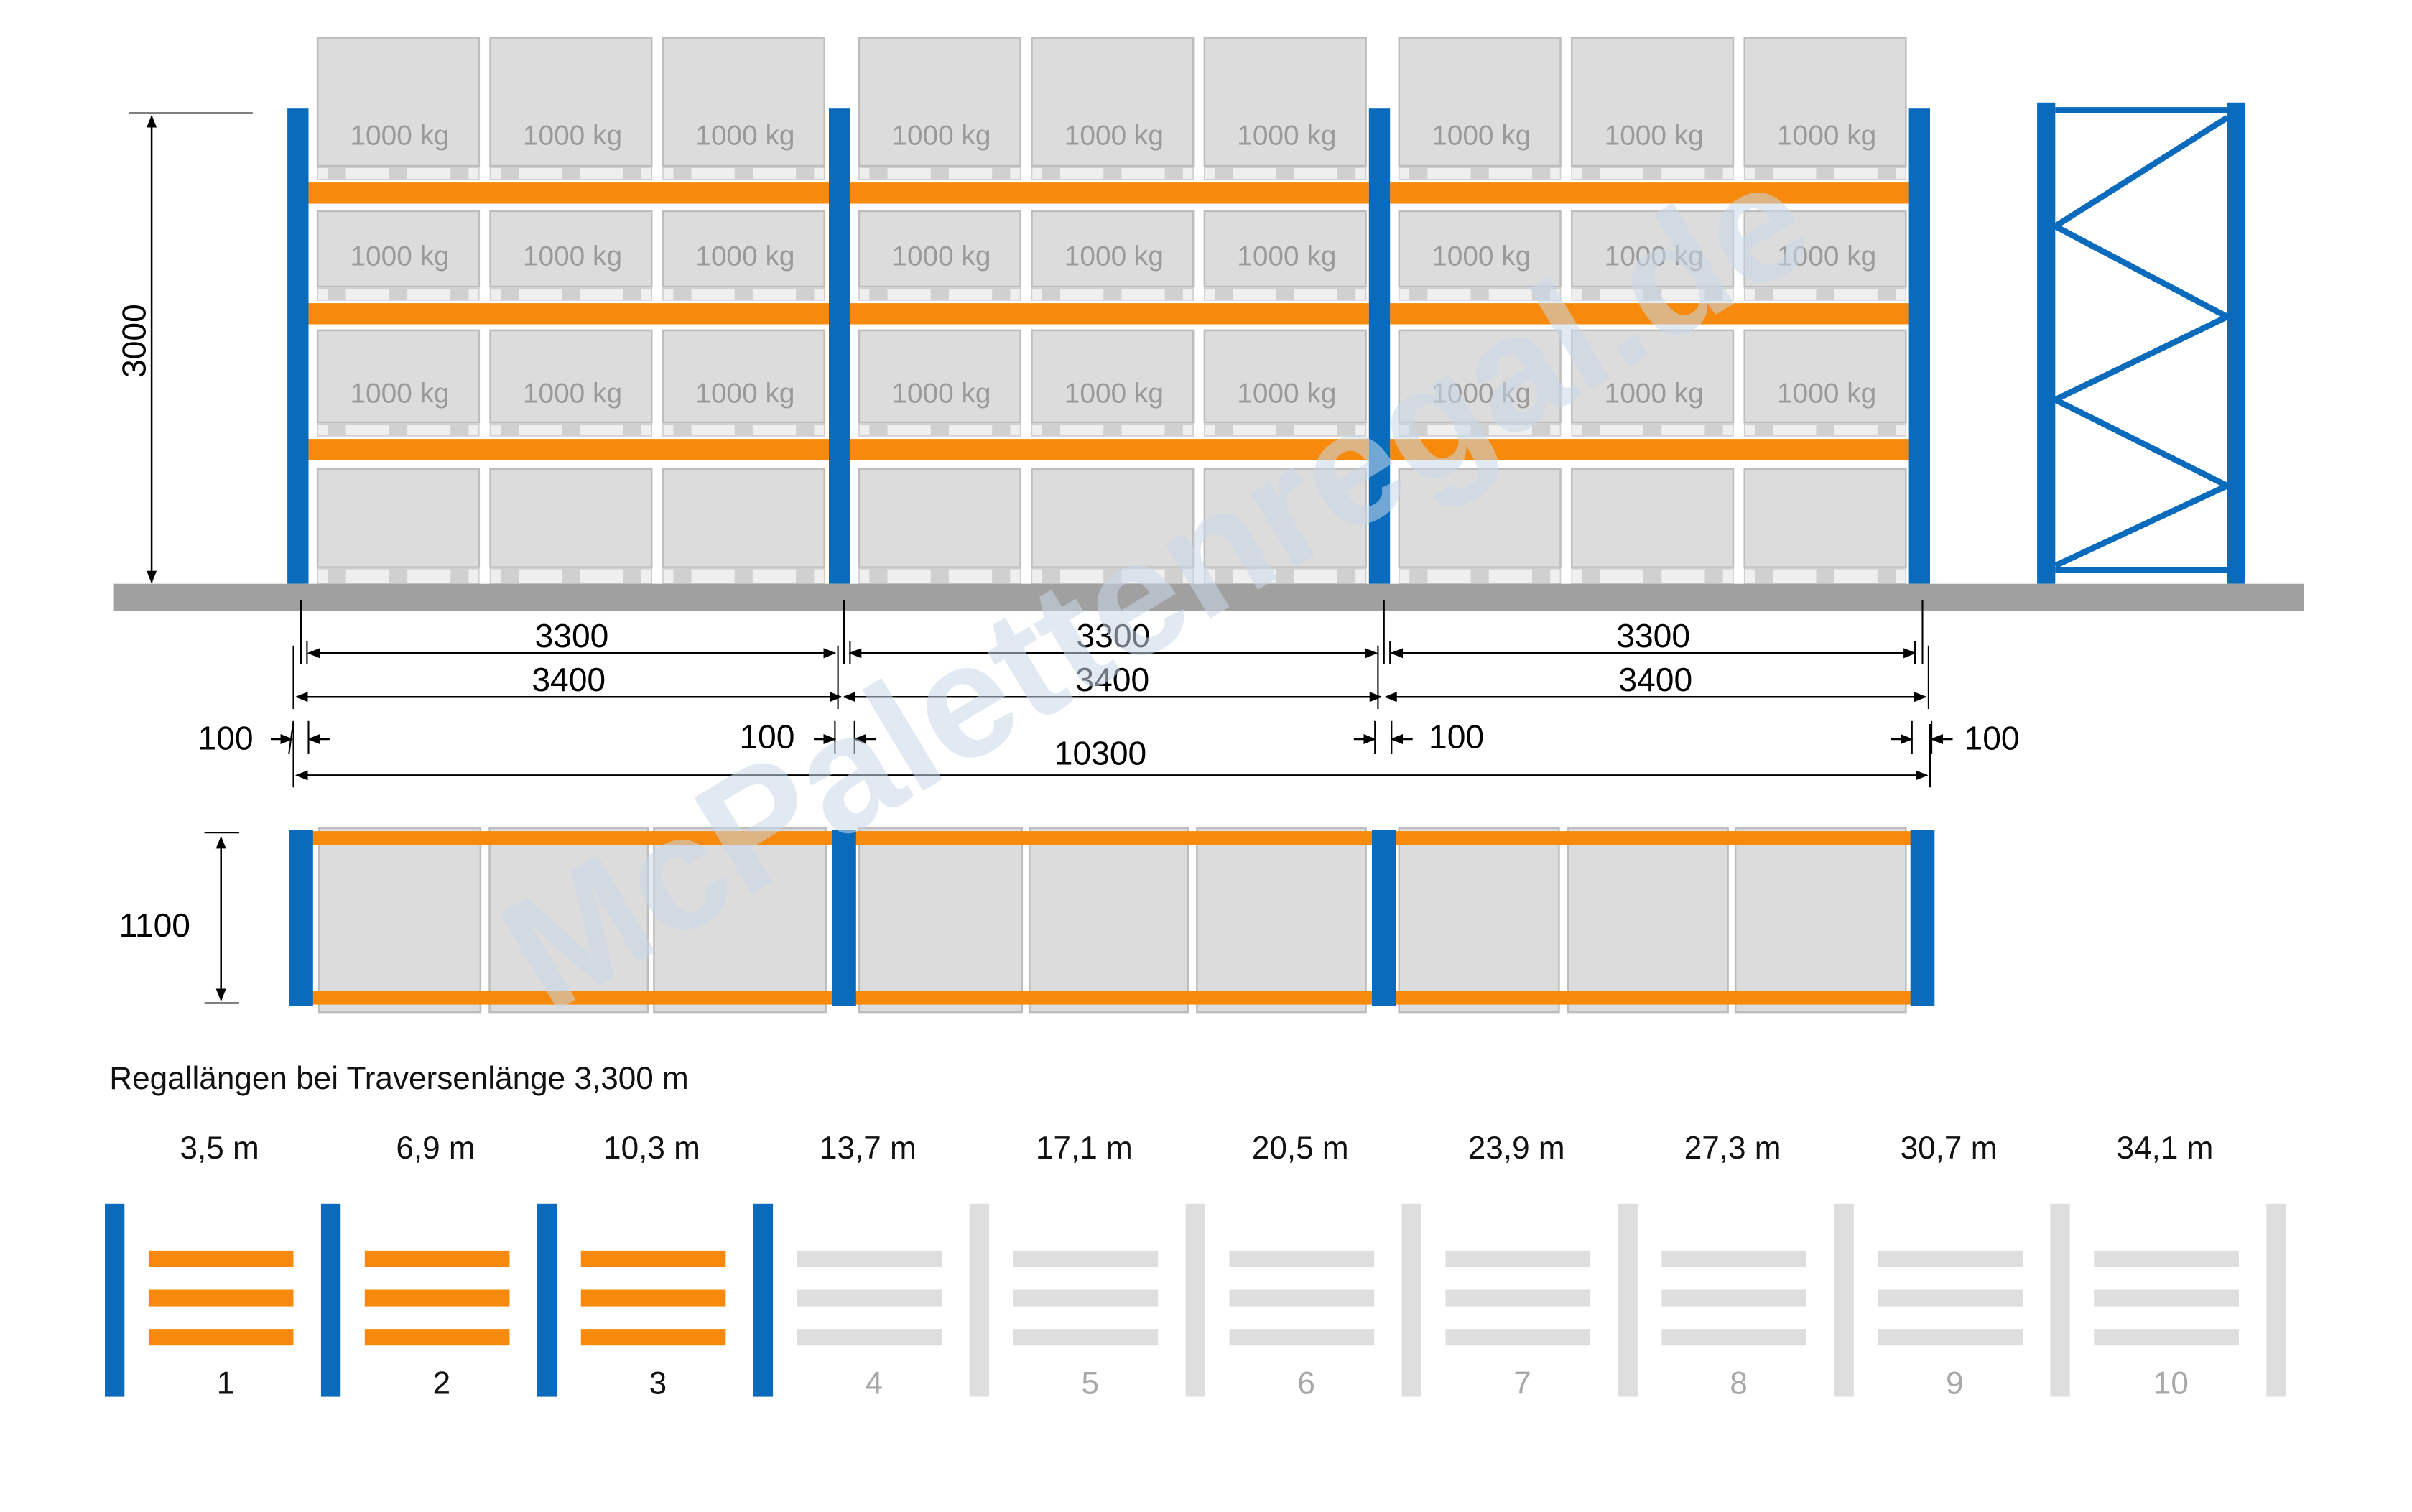 Image resolution: width=2412 pixels, height=1512 pixels. I want to click on length-value: 6,9 m, so click(435, 1148).